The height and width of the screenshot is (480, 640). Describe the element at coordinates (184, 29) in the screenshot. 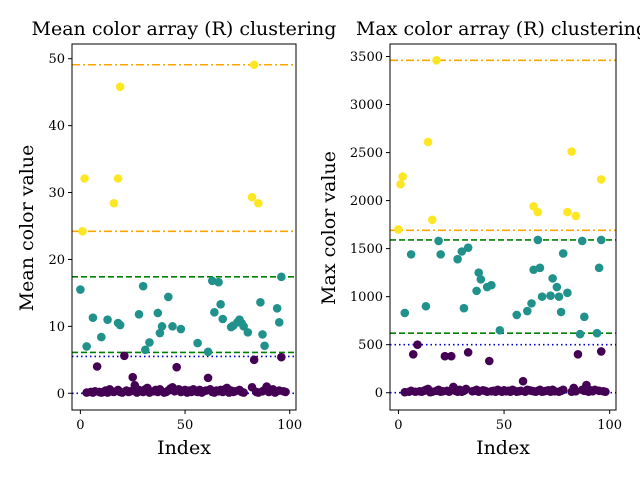

I see `chart-title: Mean color array (R) clustering` at that location.